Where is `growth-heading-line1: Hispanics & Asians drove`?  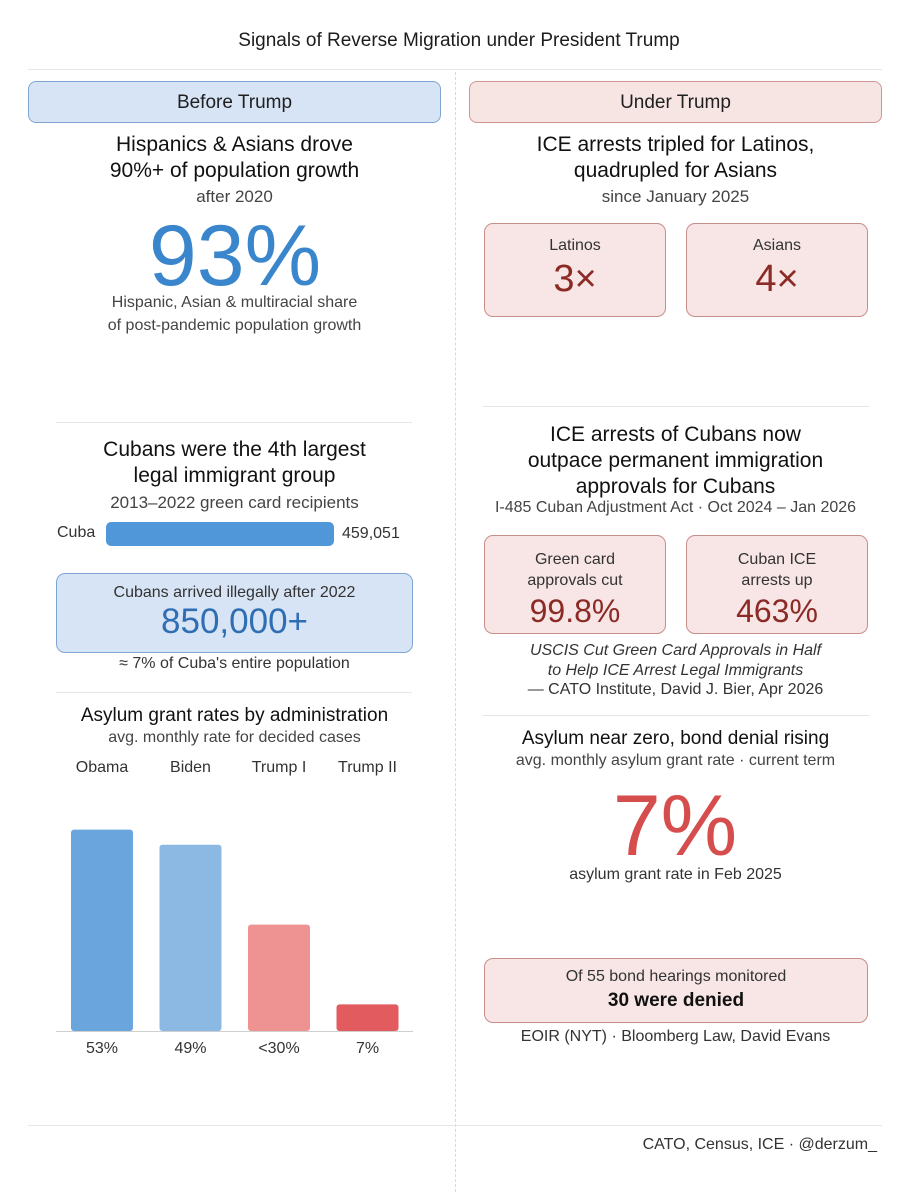
growth-heading-line1: Hispanics & Asians drove is located at coordinates (234, 144).